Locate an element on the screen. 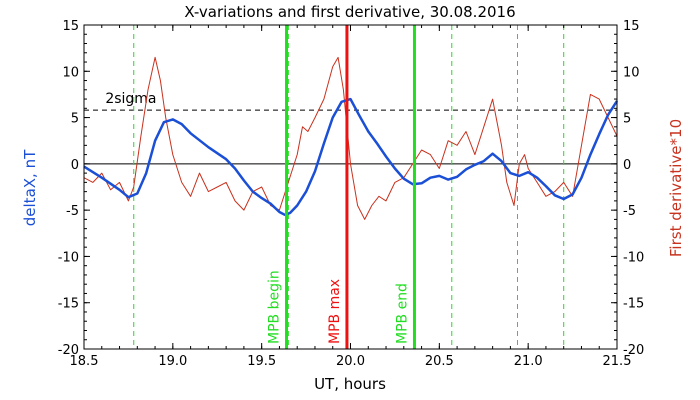  y-tick-label-right: 0 is located at coordinates (627, 165).